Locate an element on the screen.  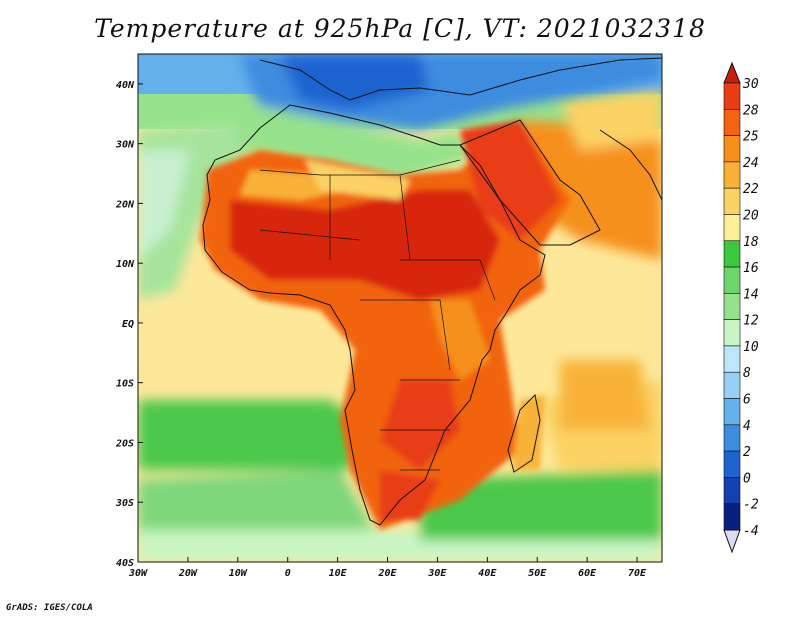
lon-tick-label: 30E is located at coordinates (437, 573).